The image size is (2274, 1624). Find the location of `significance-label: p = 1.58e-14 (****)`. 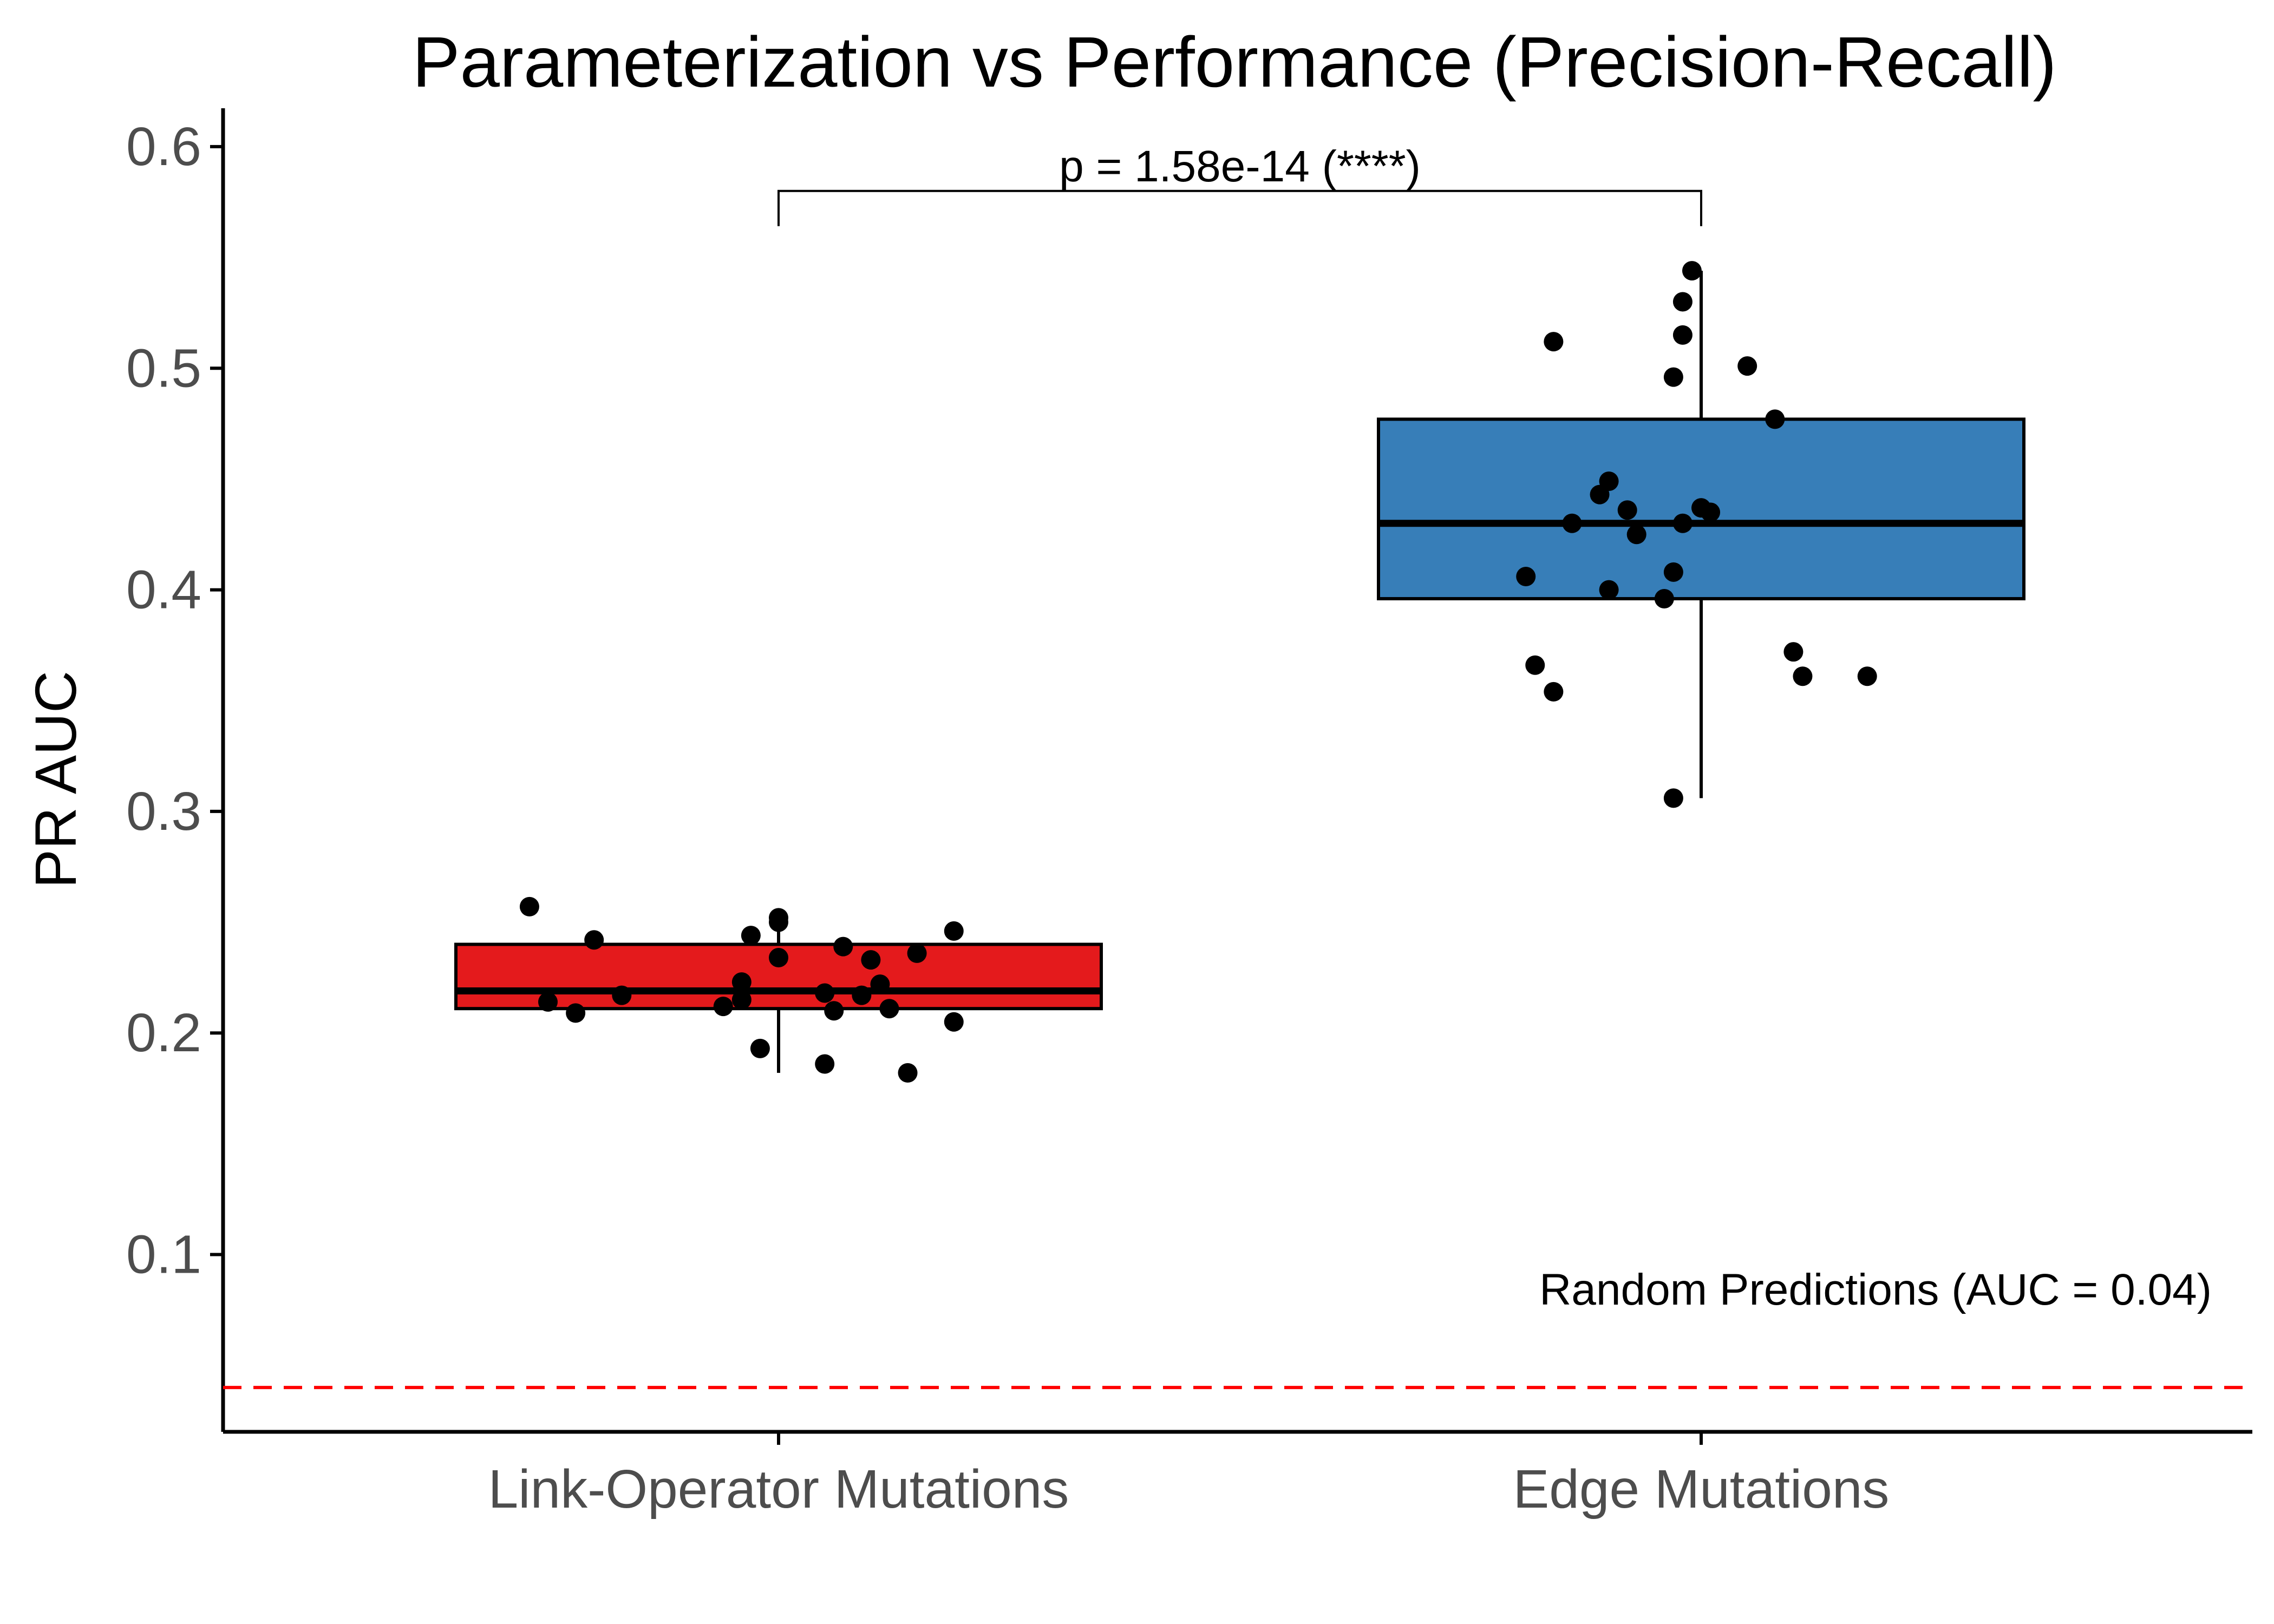

significance-label: p = 1.58e-14 (****) is located at coordinates (1240, 166).